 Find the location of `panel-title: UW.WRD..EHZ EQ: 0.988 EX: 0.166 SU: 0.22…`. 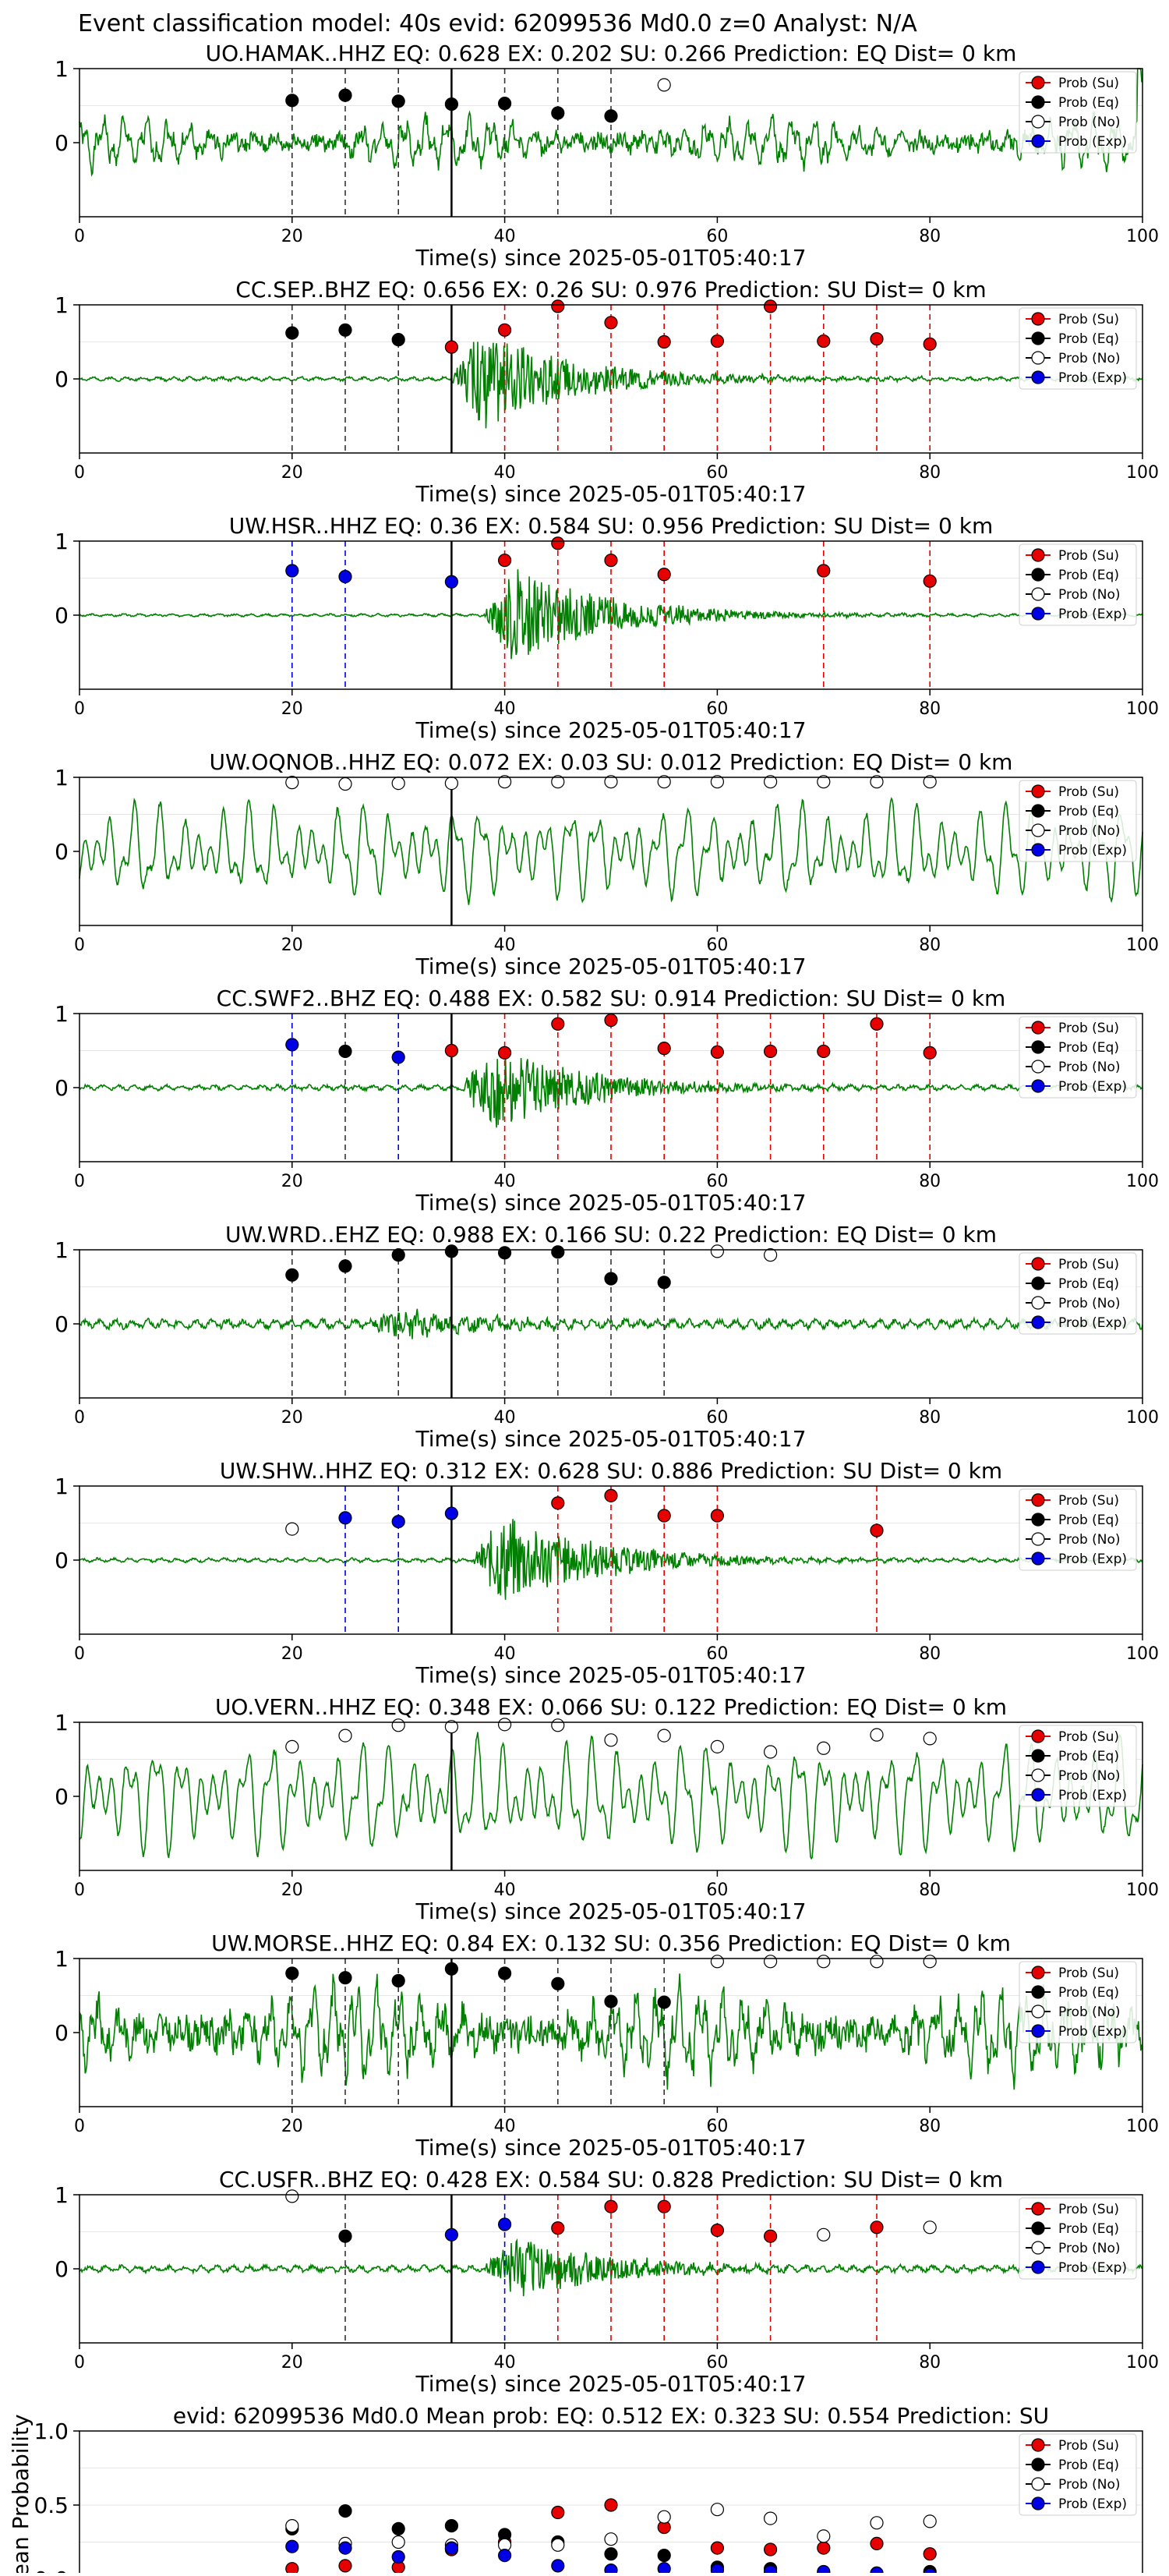

panel-title: UW.WRD..EHZ EQ: 0.988 EX: 0.166 SU: 0.22… is located at coordinates (611, 1234).